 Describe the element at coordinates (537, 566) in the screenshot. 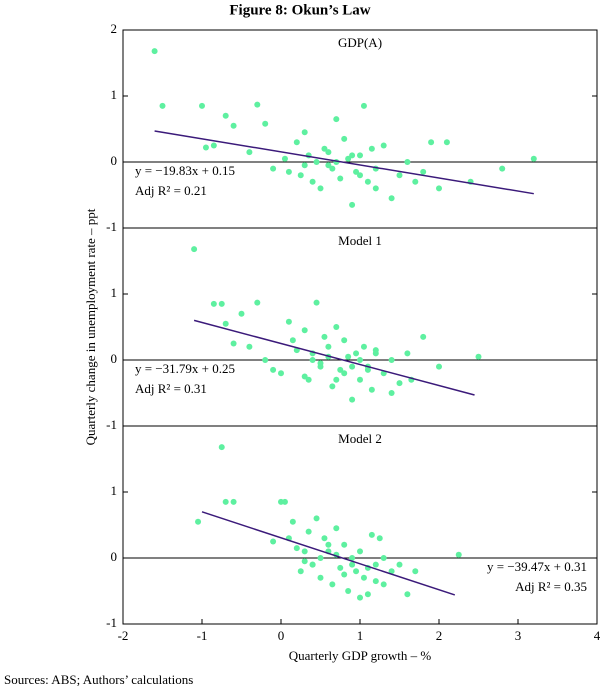

I see `annotation: y = −39.47x + 0.31` at that location.